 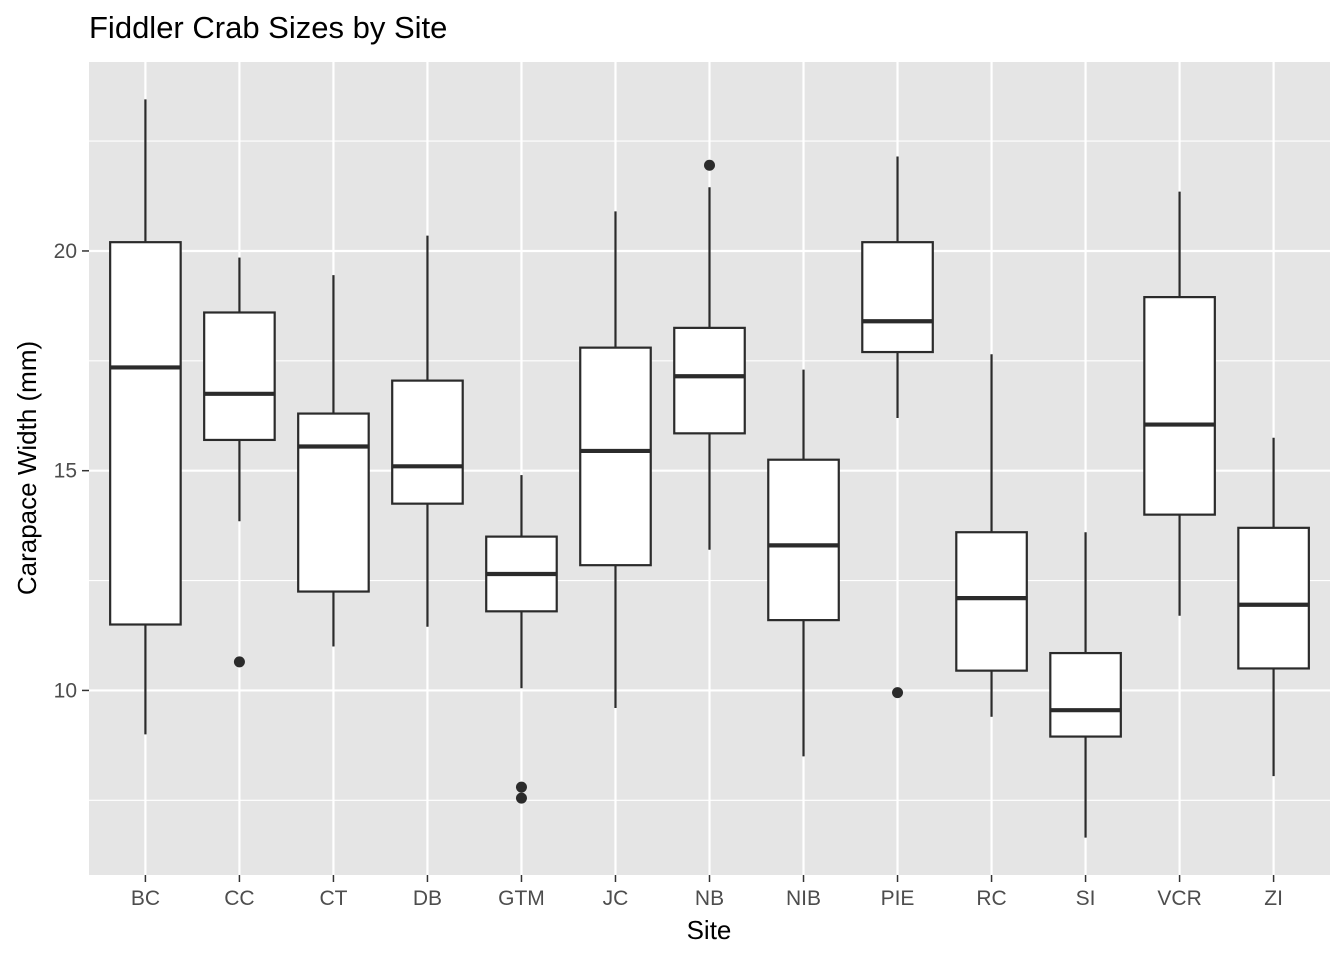 I want to click on x-tick-label: NIB, so click(x=803, y=898).